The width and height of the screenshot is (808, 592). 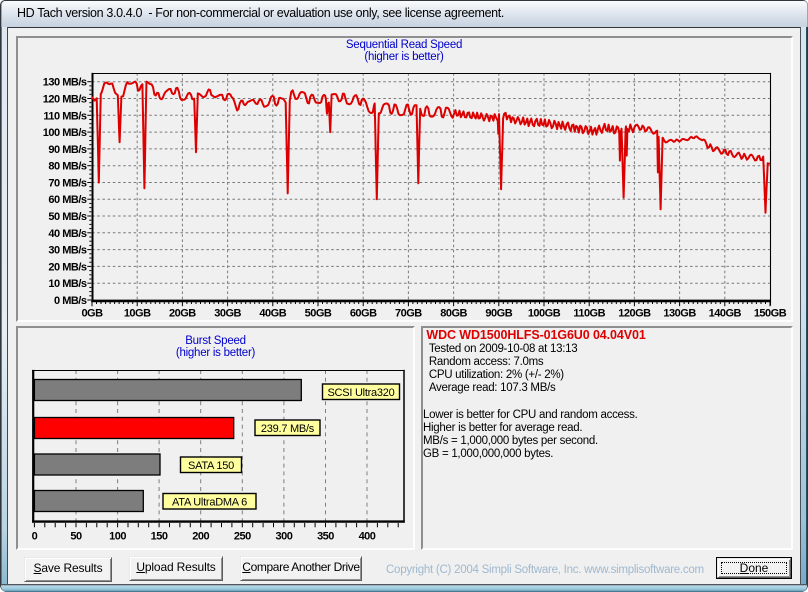 I want to click on svg-text: 0 MB/s, so click(x=70, y=301).